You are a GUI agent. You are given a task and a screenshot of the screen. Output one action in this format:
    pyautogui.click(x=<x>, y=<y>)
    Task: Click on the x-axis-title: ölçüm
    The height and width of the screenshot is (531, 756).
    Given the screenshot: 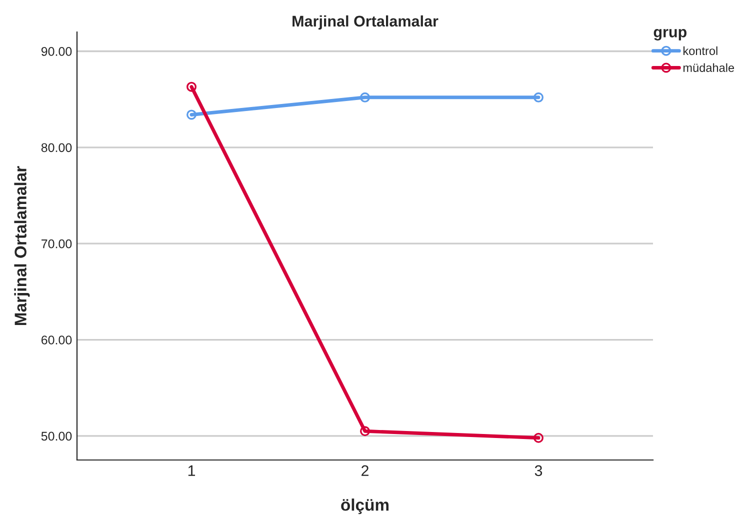 What is the action you would take?
    pyautogui.click(x=365, y=506)
    